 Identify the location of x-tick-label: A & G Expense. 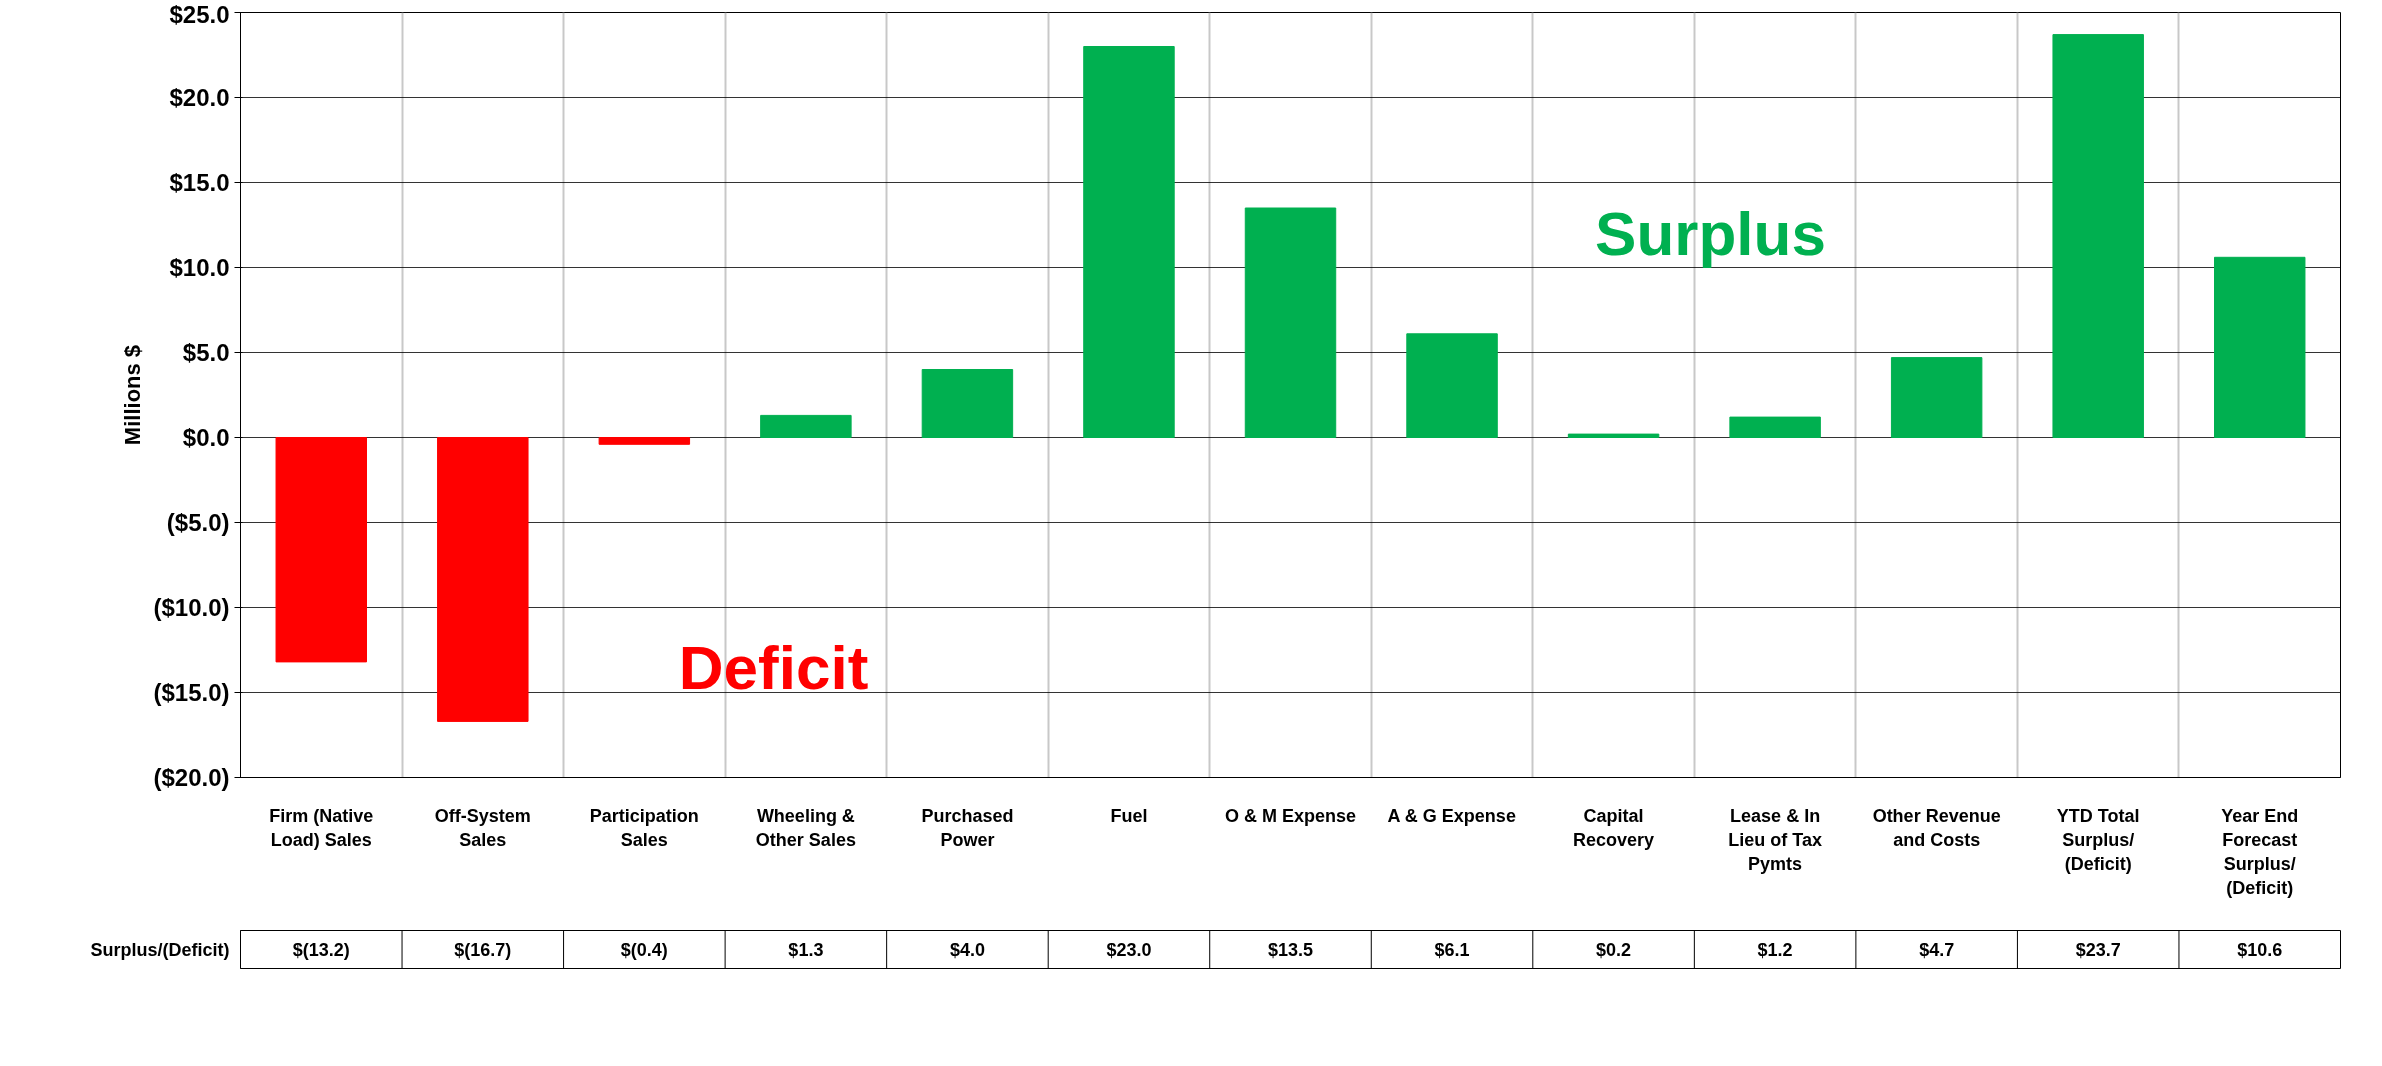
(1451, 815).